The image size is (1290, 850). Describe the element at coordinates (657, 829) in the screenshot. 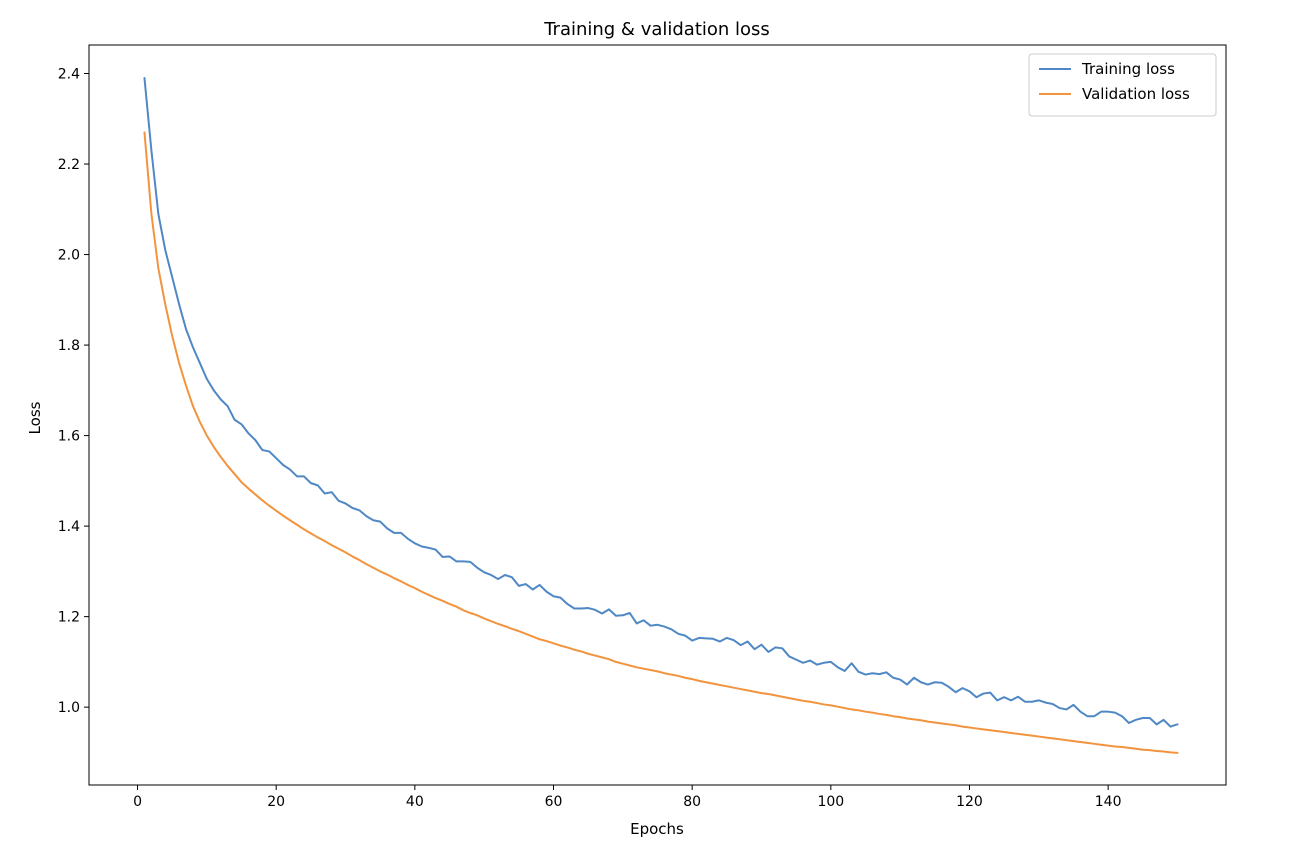

I see `x-axis-title: Epochs` at that location.